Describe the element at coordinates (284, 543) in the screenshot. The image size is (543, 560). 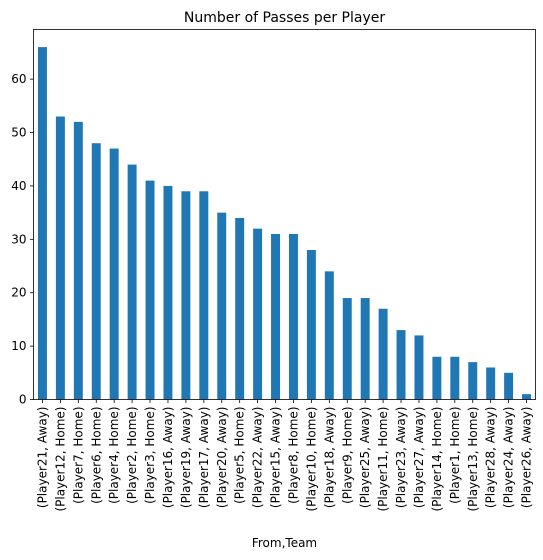
I see `x-axis-label: From,Team` at that location.